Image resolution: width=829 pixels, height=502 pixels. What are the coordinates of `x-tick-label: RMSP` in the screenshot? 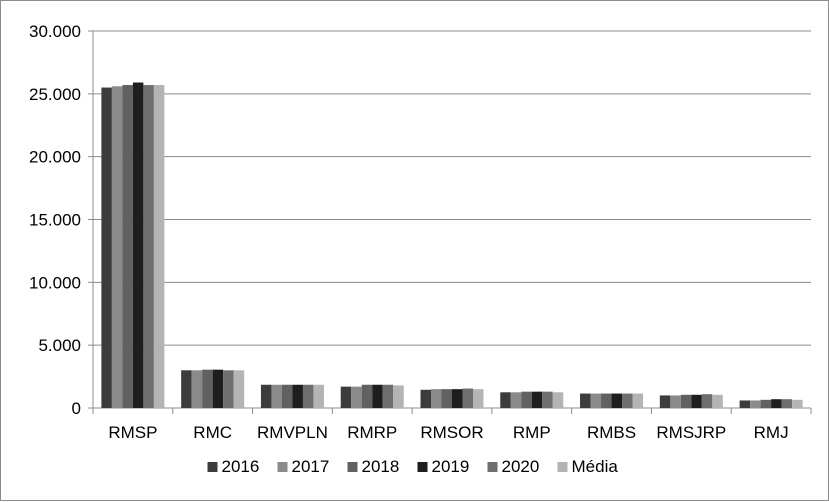 It's located at (132, 432).